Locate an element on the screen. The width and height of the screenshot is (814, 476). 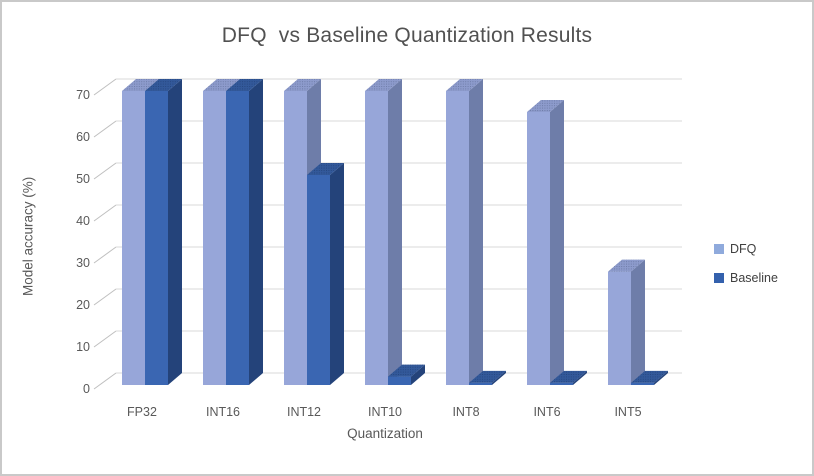
y-tick-label: 30 is located at coordinates (83, 263).